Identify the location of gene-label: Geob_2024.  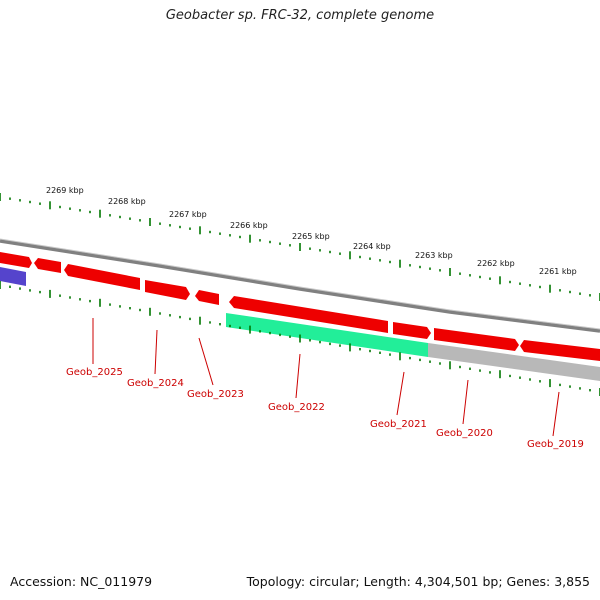
(155, 383).